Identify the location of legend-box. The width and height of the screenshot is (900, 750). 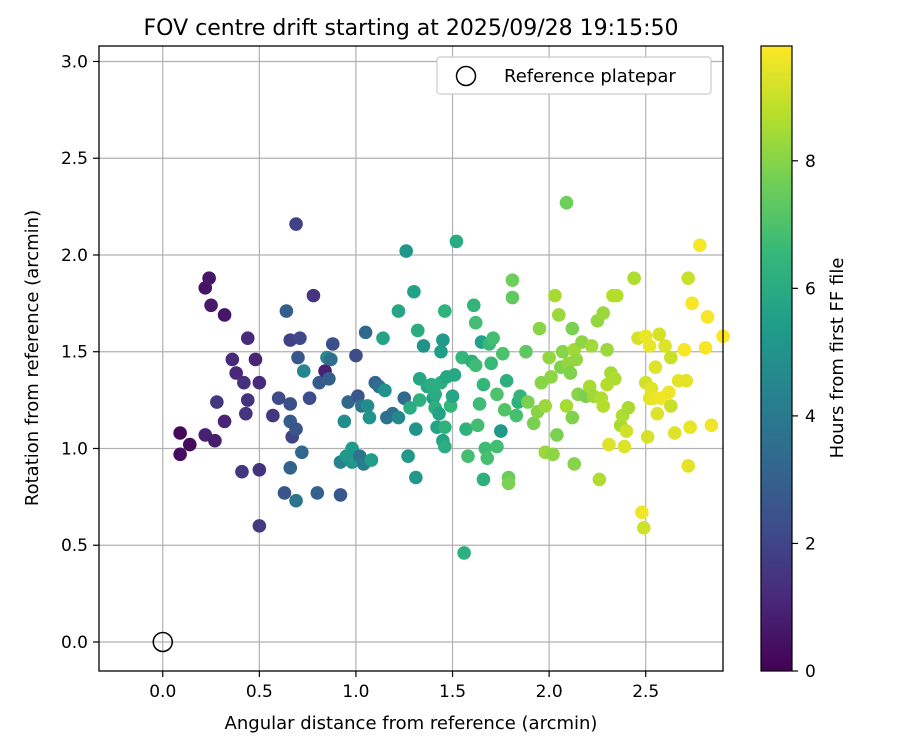
(574, 75).